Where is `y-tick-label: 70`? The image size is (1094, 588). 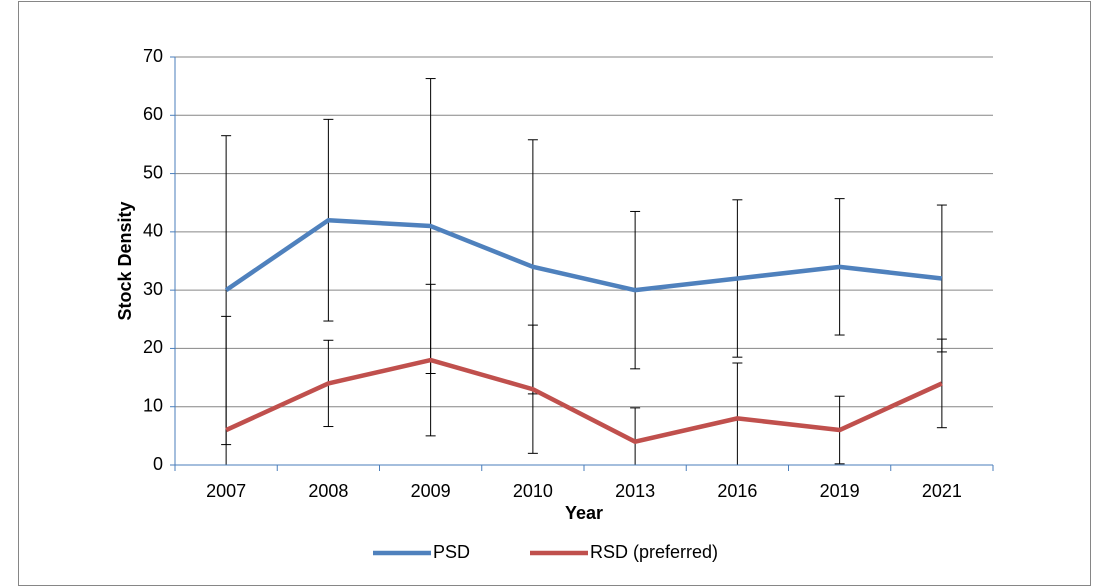
y-tick-label: 70 is located at coordinates (153, 56).